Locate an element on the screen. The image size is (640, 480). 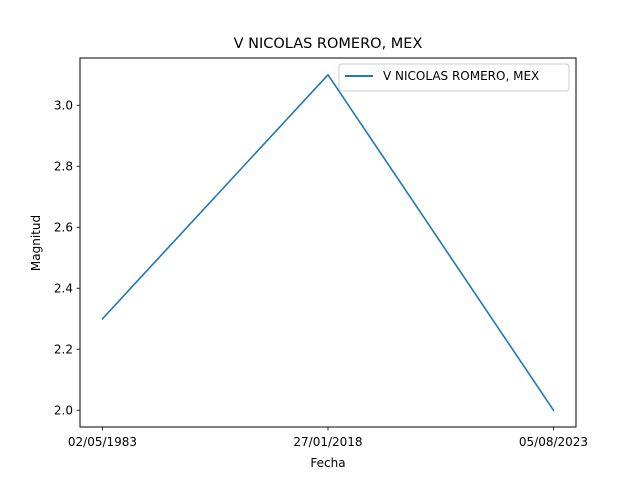
x-tick-label: 27/01/2018 is located at coordinates (327, 442).